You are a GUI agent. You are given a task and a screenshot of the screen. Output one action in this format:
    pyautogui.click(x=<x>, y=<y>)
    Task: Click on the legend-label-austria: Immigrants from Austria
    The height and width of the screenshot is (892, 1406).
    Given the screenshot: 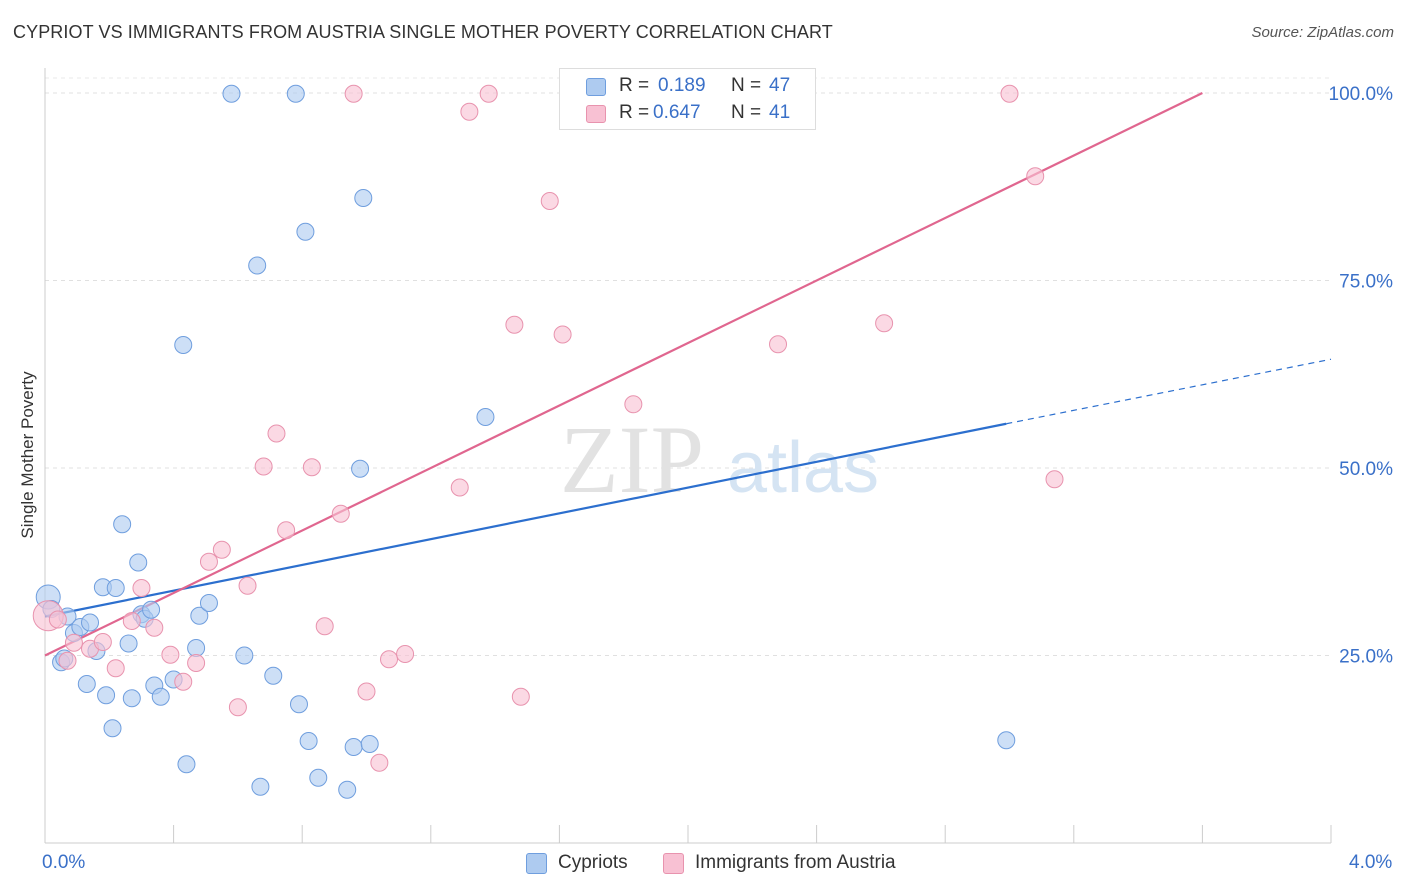 What is the action you would take?
    pyautogui.click(x=795, y=862)
    